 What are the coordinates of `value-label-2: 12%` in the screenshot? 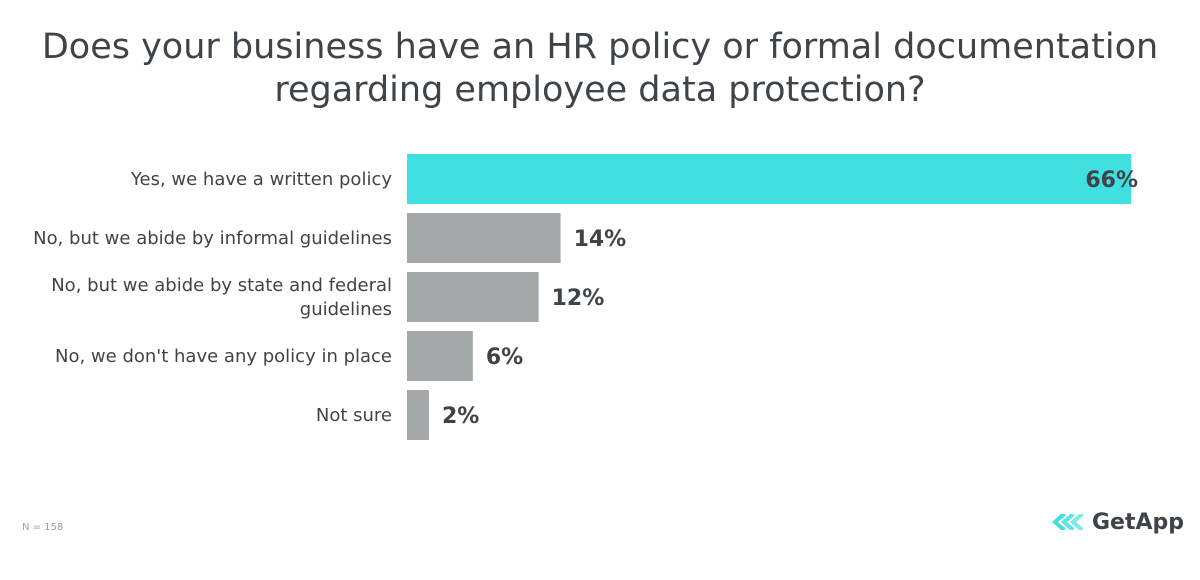 It's located at (578, 298).